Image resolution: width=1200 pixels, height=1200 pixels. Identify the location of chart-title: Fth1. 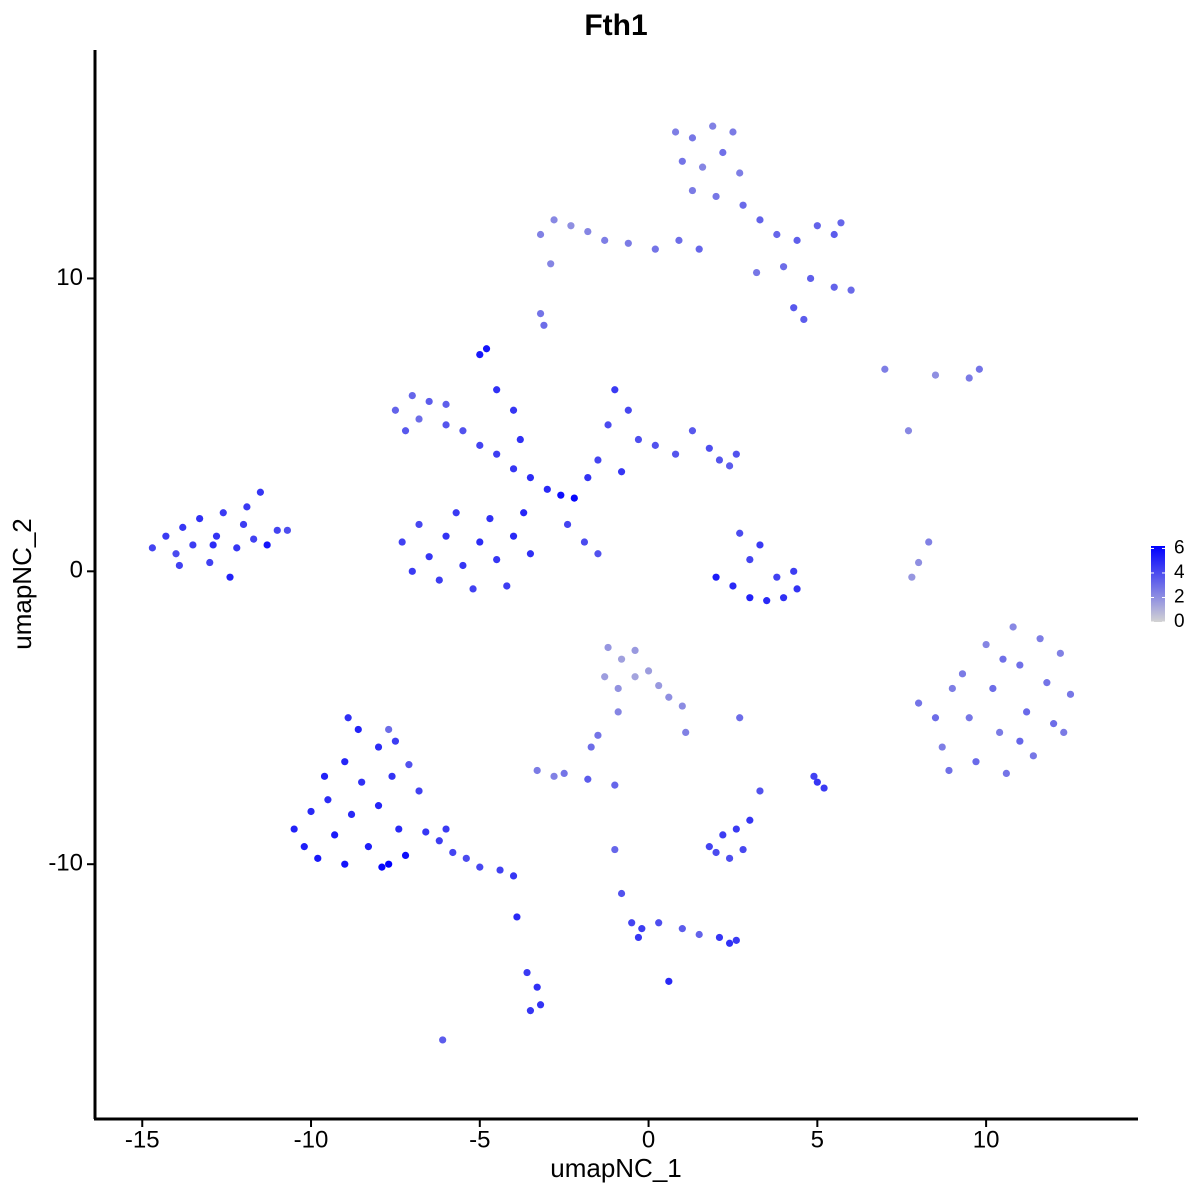
(615, 25).